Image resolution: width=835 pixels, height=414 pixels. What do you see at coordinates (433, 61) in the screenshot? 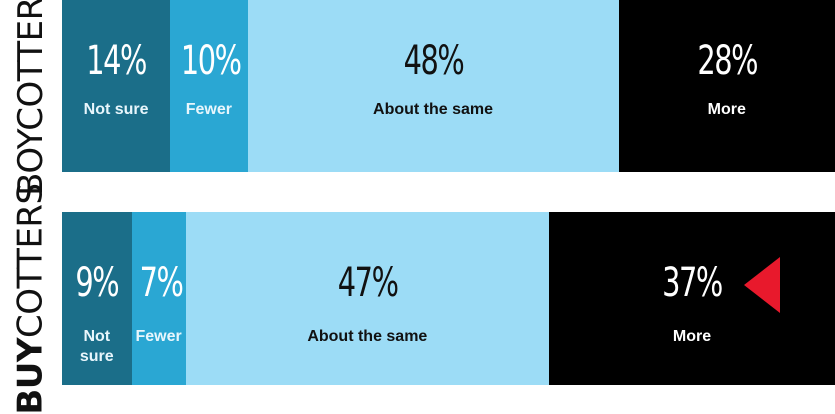
I see `data-label-percent: 48%` at bounding box center [433, 61].